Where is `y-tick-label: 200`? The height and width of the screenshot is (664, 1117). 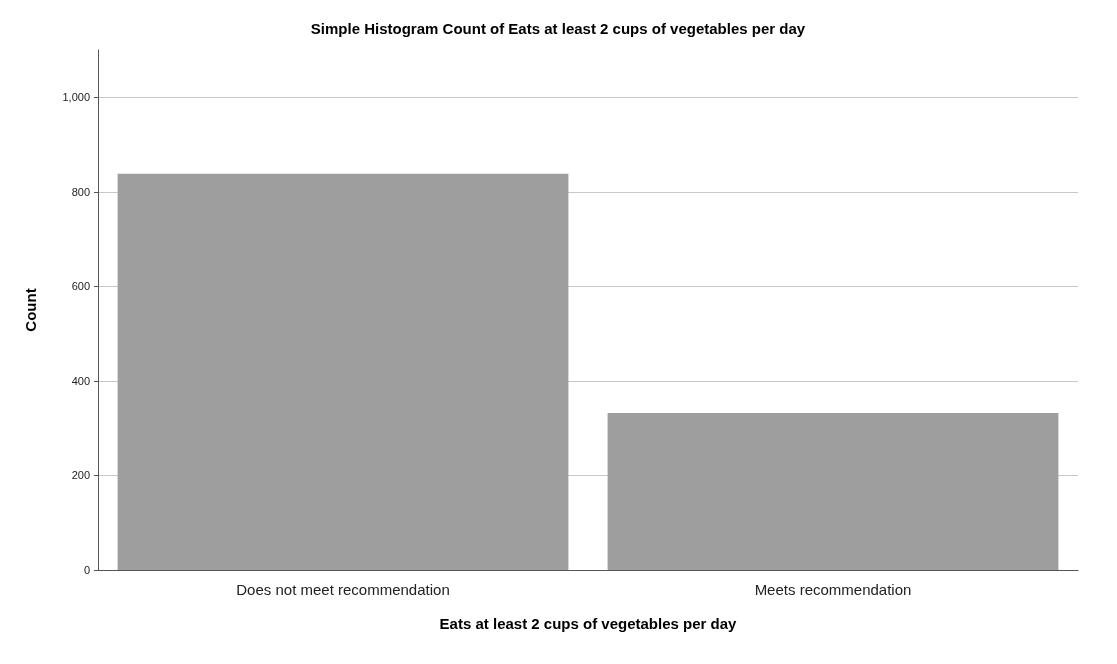
y-tick-label: 200 is located at coordinates (80, 475).